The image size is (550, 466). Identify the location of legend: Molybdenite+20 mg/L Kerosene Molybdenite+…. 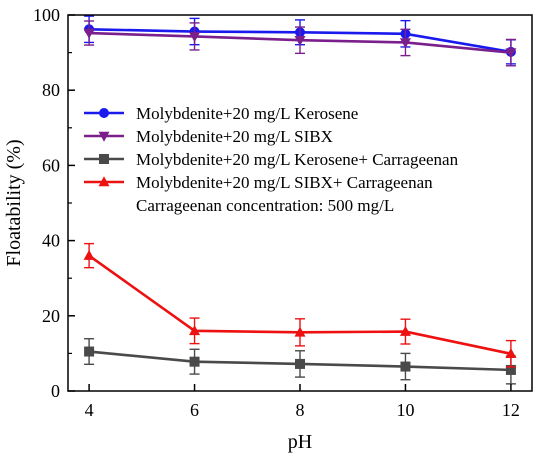
(271, 148).